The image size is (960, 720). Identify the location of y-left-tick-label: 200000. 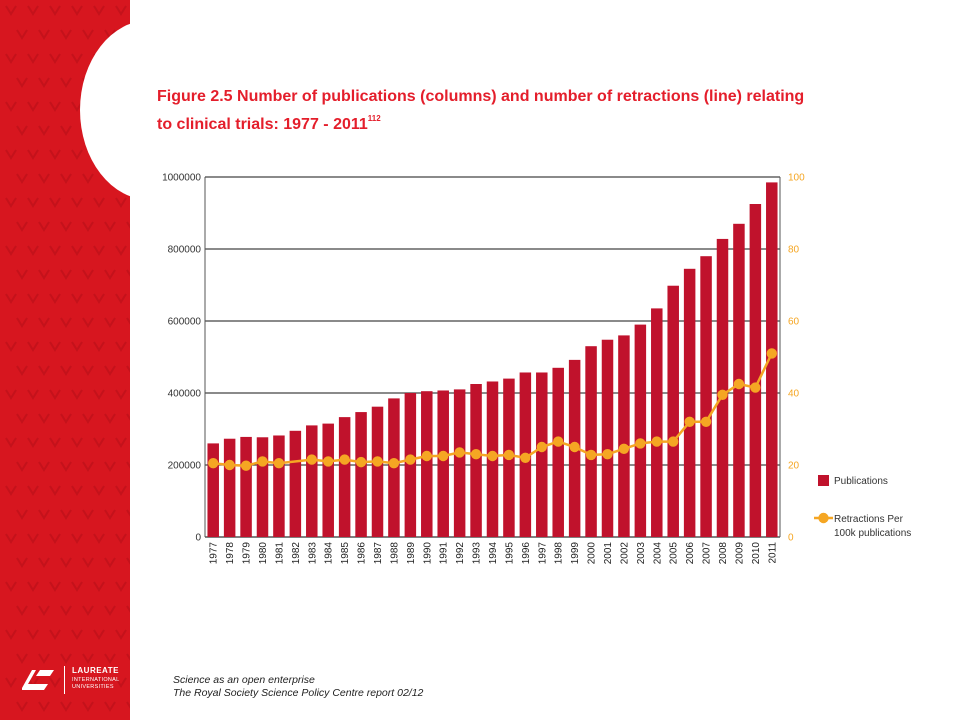
(185, 466).